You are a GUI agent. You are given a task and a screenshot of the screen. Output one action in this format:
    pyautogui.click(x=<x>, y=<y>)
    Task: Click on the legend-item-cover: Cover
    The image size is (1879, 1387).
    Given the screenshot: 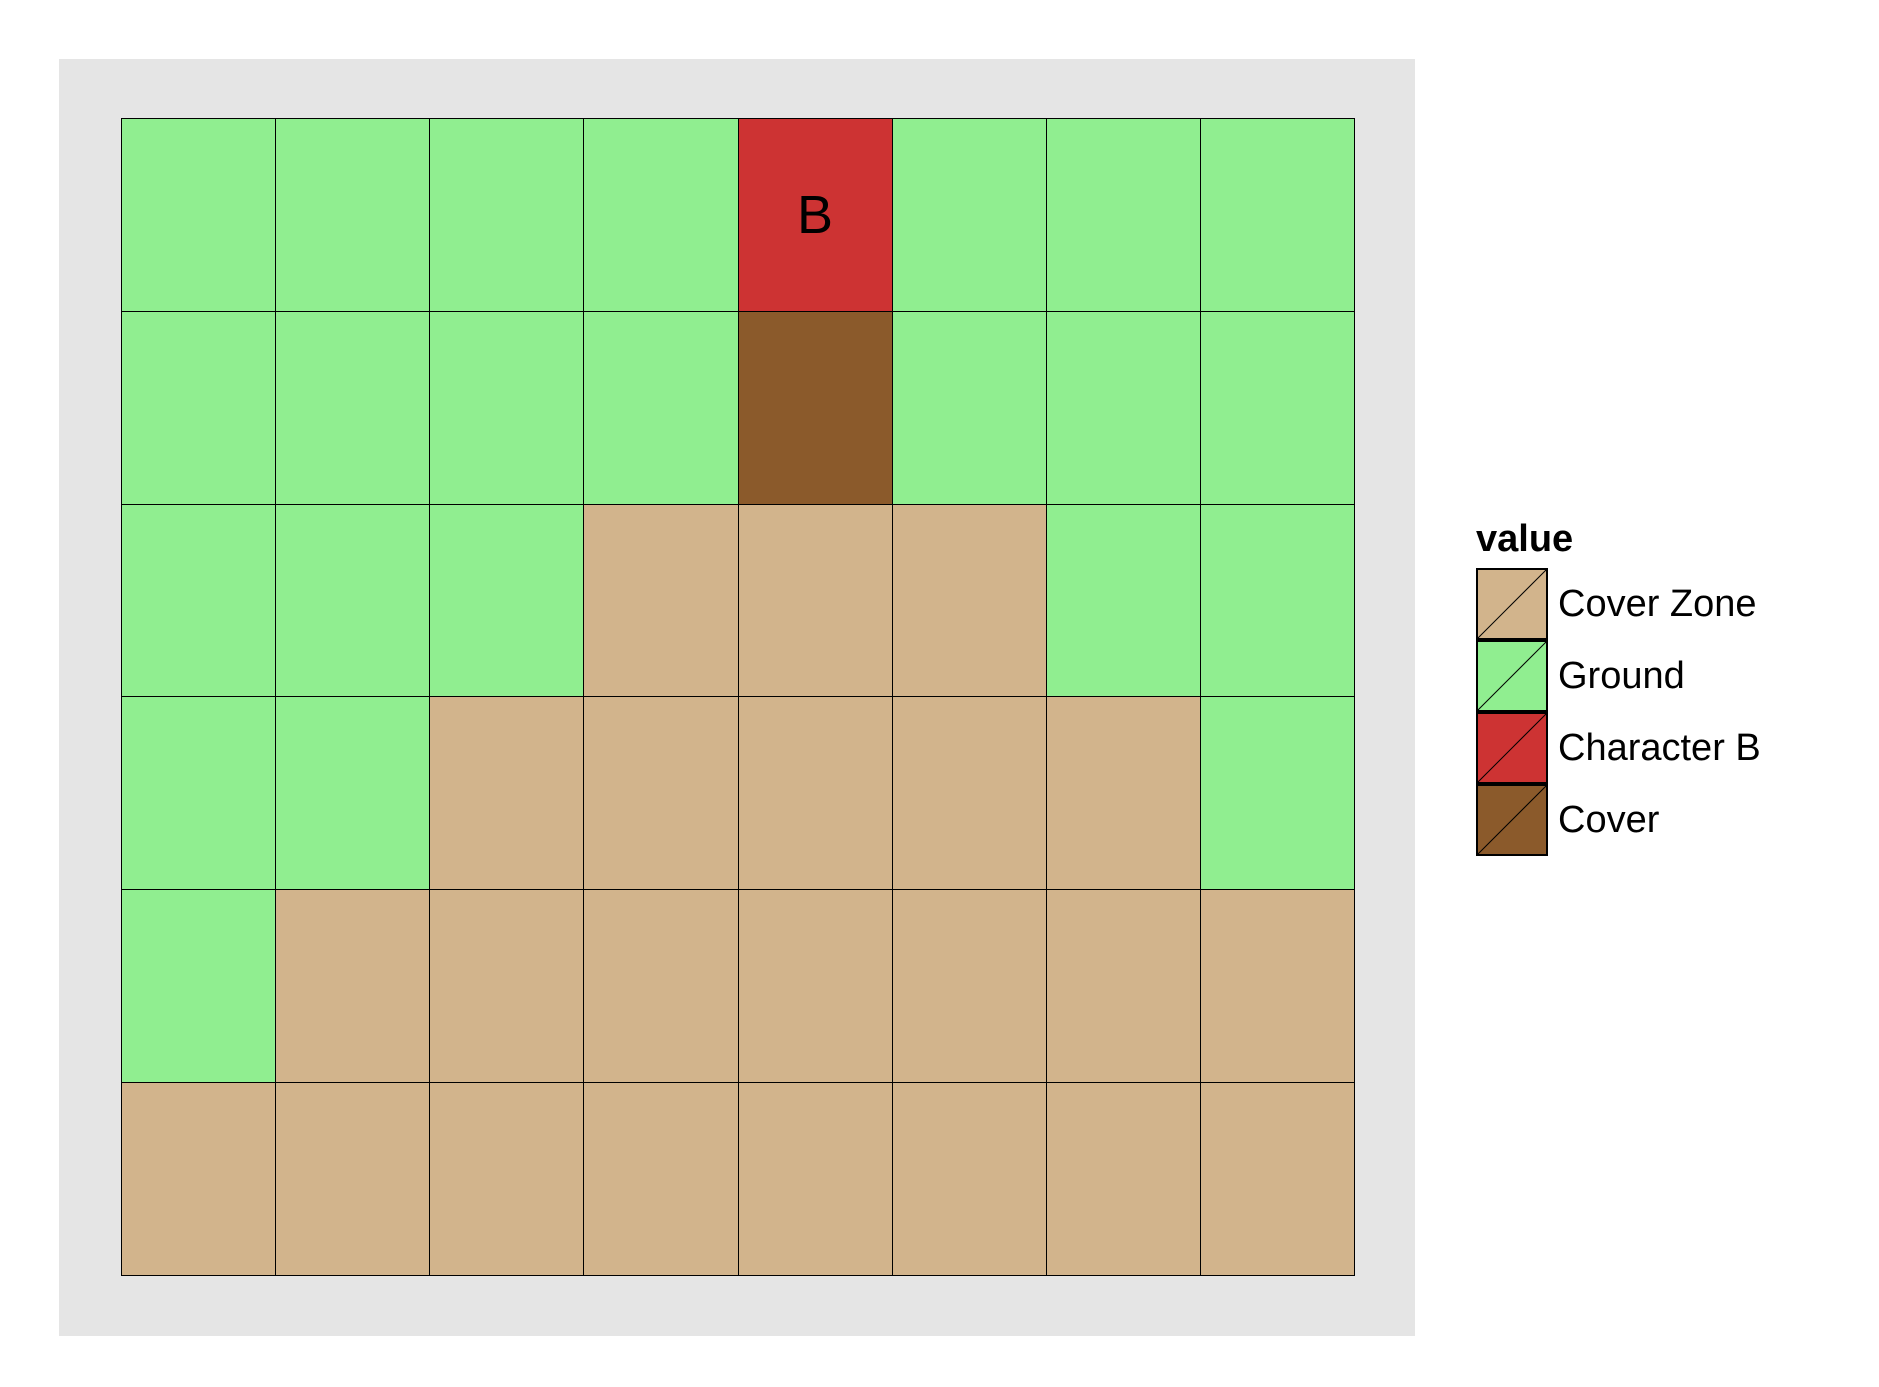 What is the action you would take?
    pyautogui.click(x=1618, y=820)
    